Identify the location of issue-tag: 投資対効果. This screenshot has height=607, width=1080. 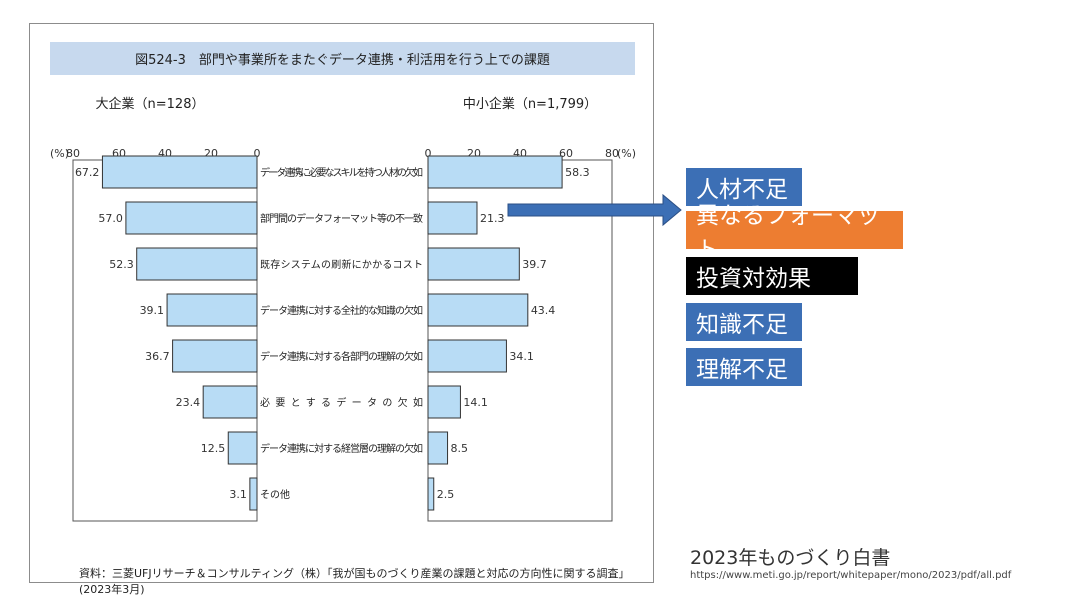
(772, 276).